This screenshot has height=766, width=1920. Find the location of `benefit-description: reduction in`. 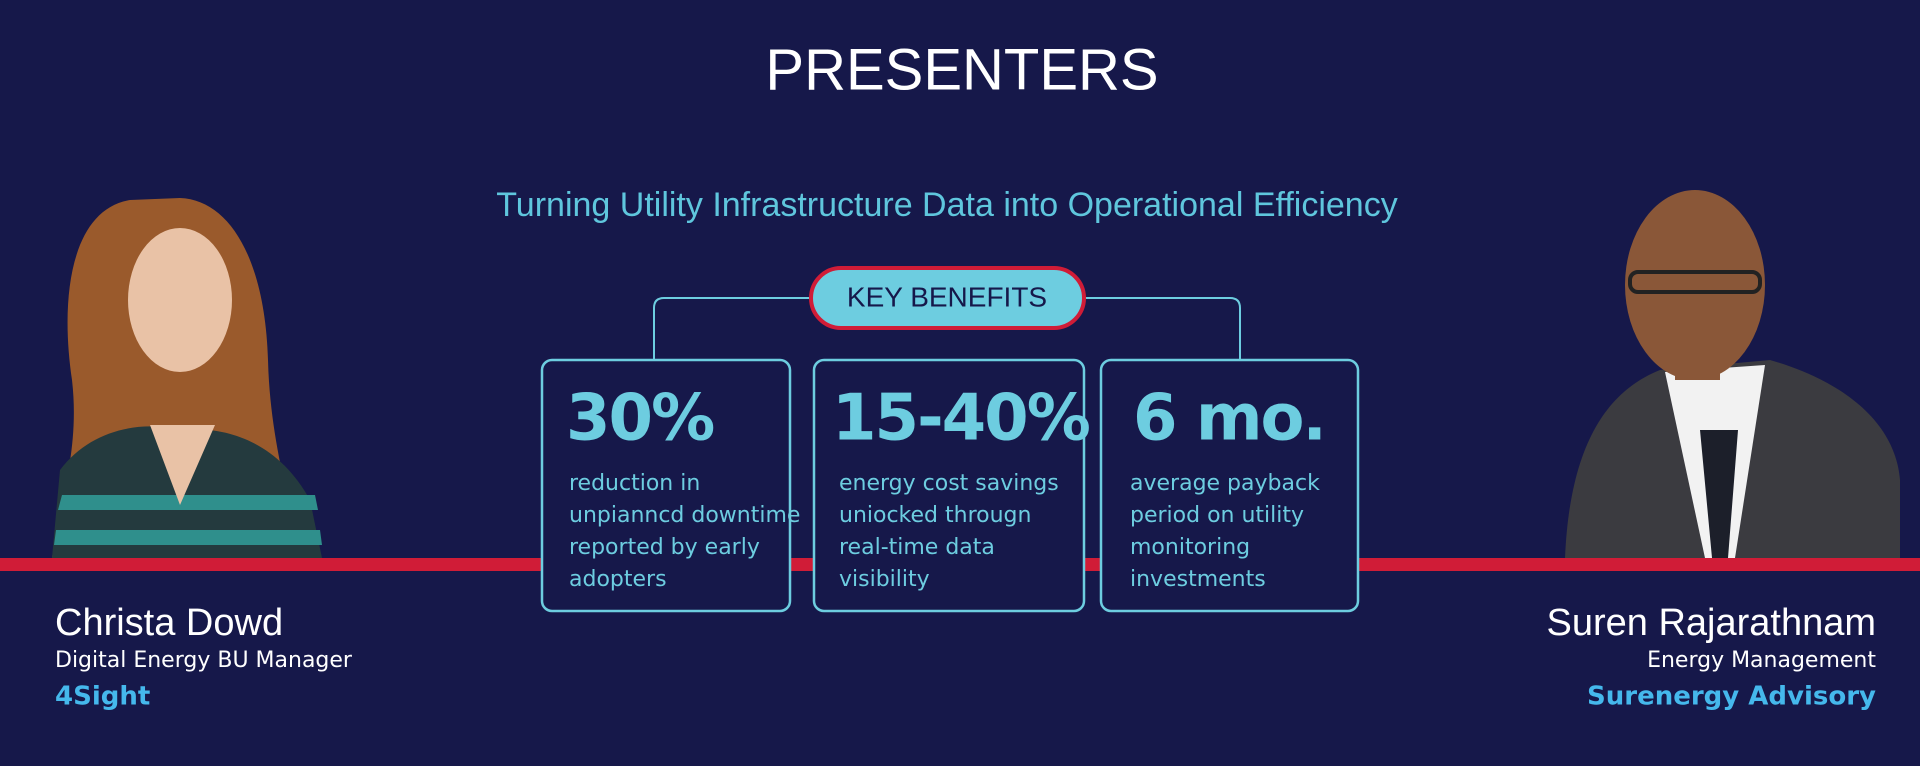

benefit-description: reduction in is located at coordinates (634, 483).